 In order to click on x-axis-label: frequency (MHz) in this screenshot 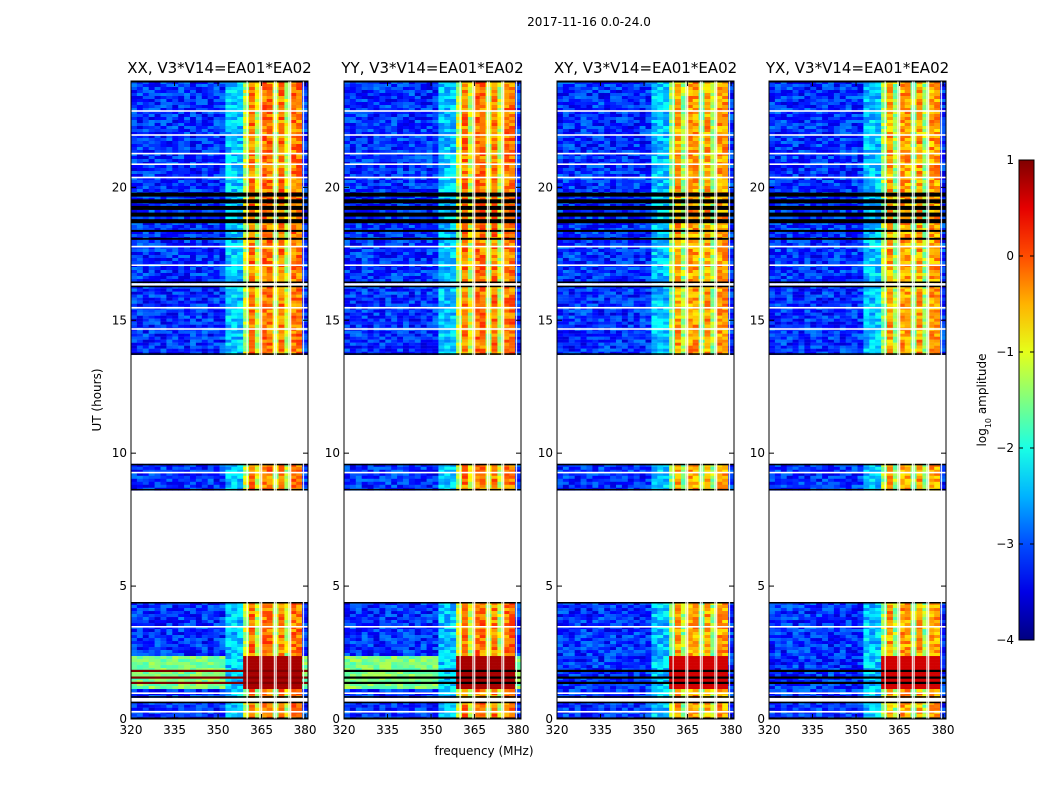, I will do `click(483, 751)`.